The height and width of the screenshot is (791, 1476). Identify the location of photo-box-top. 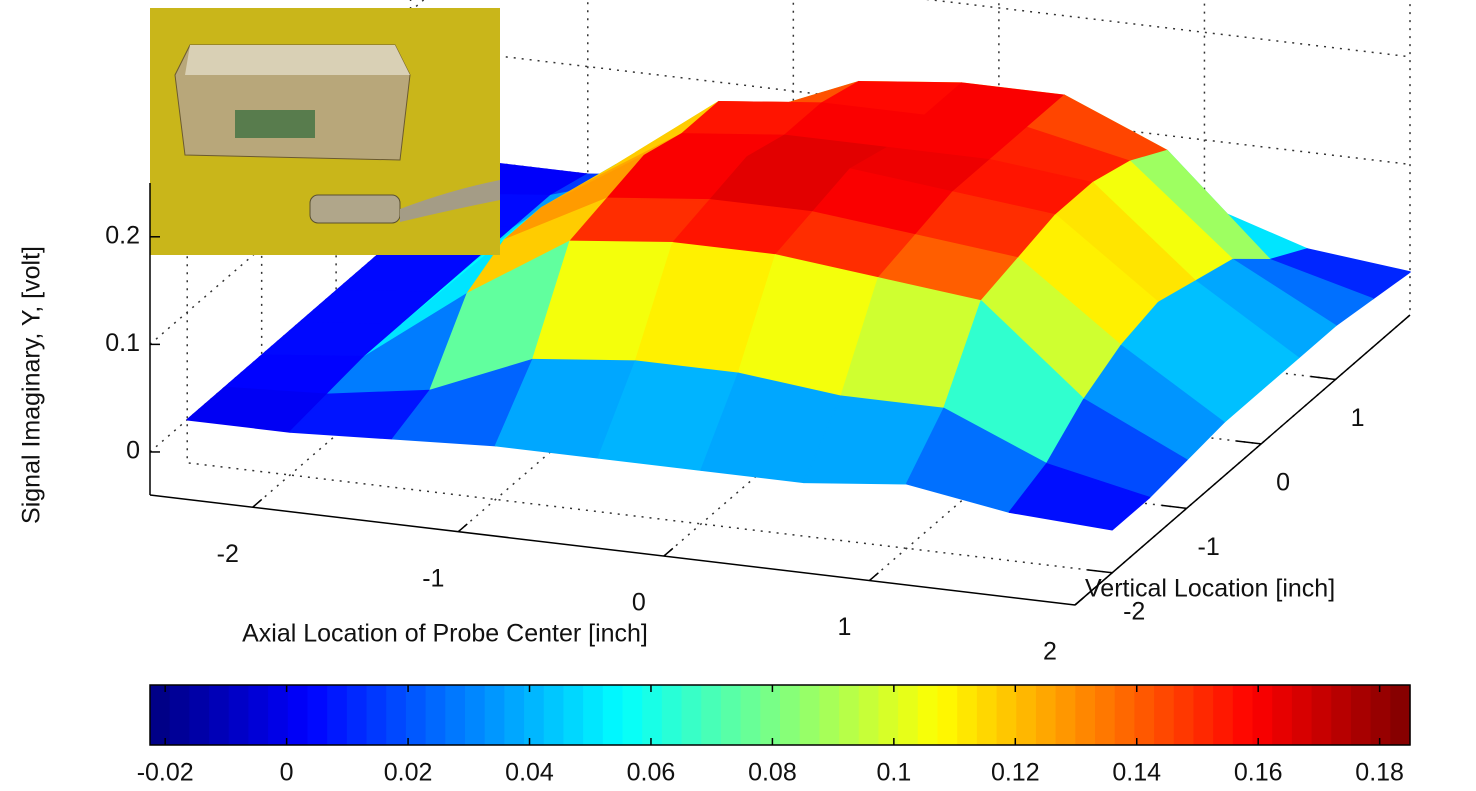
(297, 60).